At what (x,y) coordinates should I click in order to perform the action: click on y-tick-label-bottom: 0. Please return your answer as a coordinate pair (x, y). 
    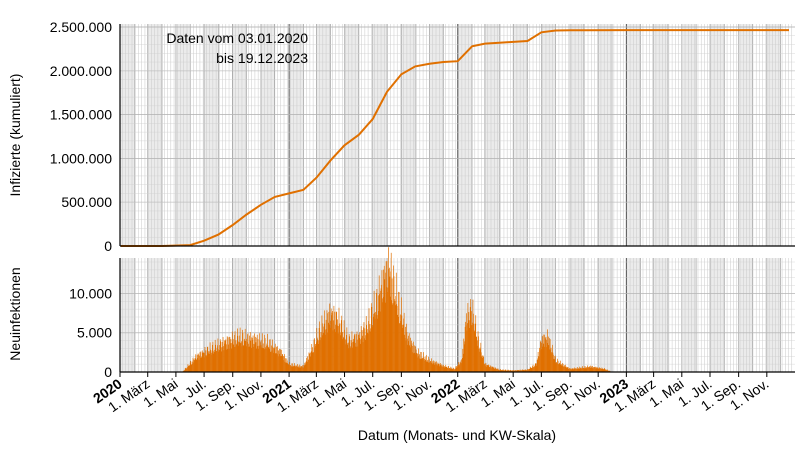
    Looking at the image, I should click on (108, 372).